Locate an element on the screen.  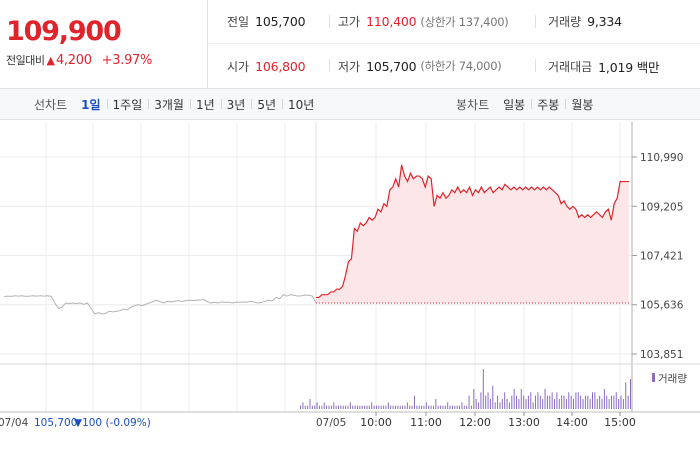
line-chart-title: 선차트 is located at coordinates (51, 104).